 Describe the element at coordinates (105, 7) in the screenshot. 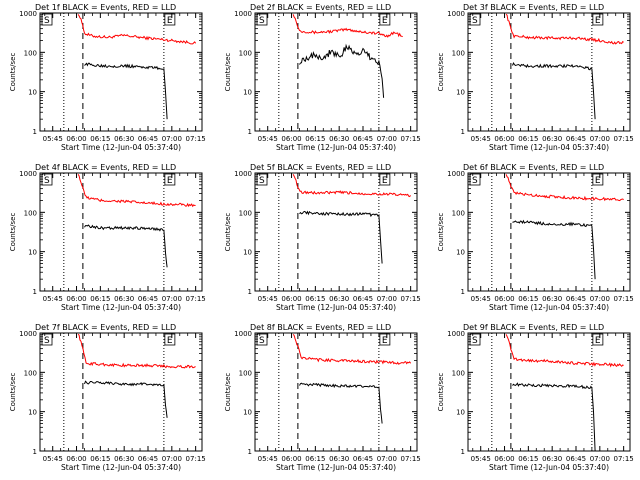

I see `panel-title: Det 1f BLACK = Events, RED = LLD` at that location.